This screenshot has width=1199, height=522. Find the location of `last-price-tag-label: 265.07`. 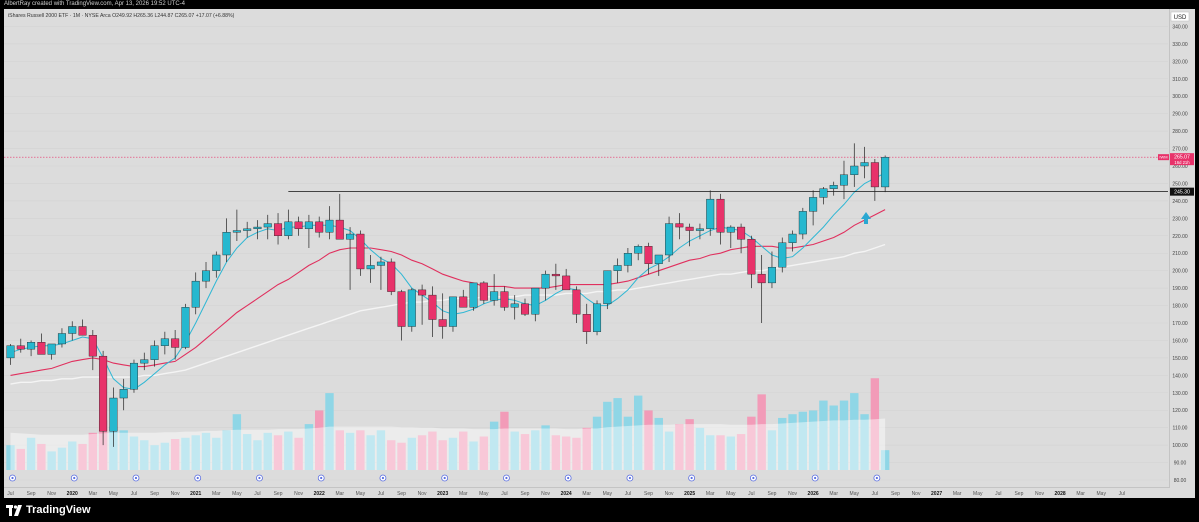

last-price-tag-label: 265.07 is located at coordinates (1182, 158).